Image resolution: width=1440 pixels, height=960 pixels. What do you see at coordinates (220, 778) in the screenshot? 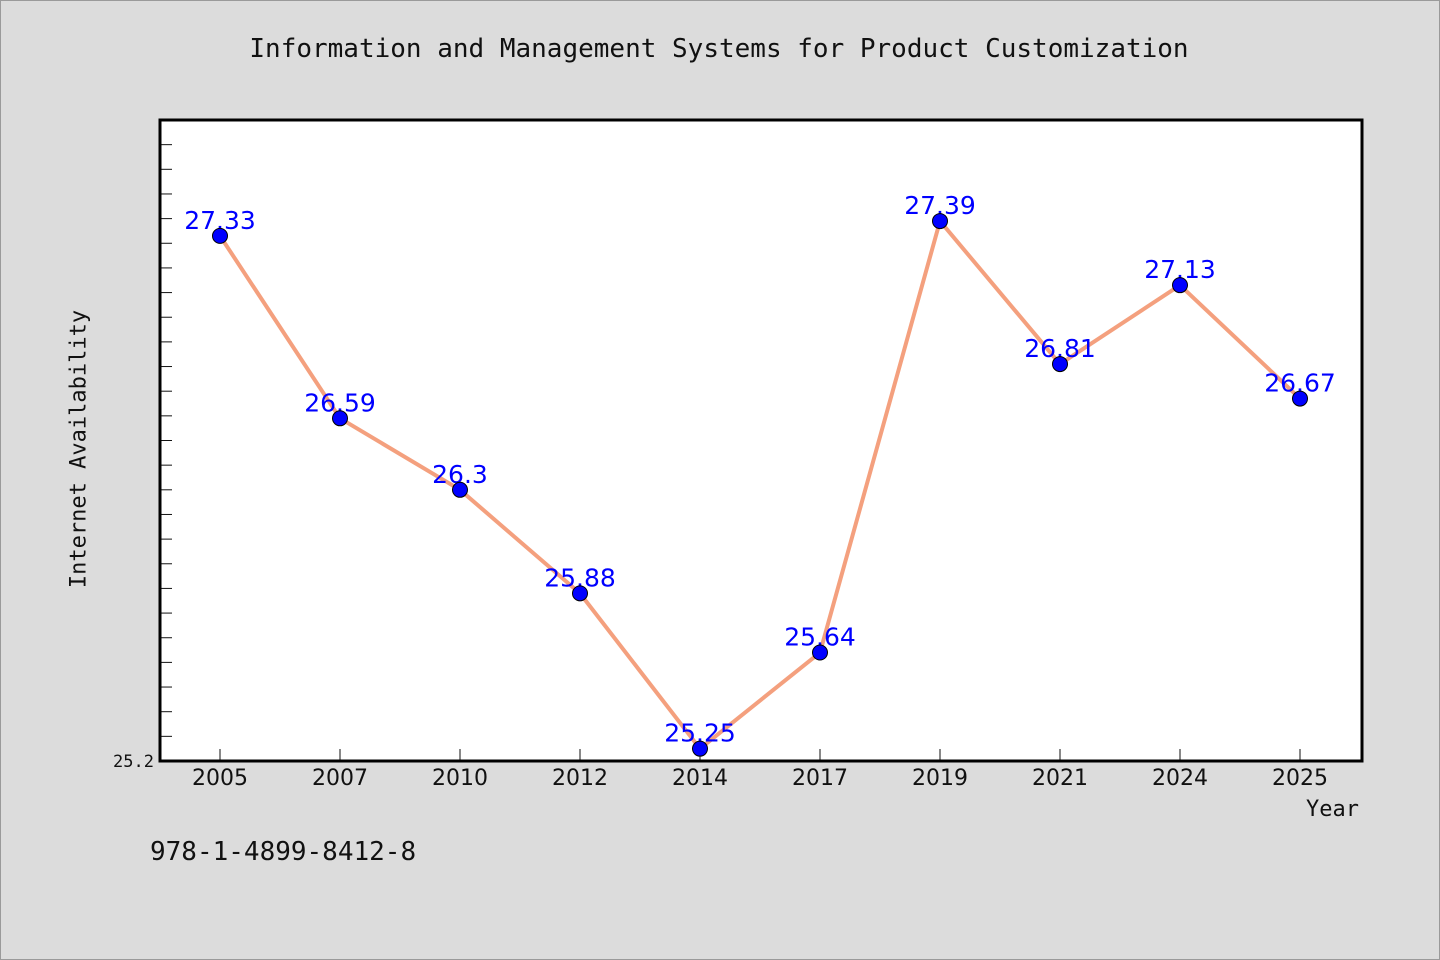
I see `x-tick-label: 2005` at bounding box center [220, 778].